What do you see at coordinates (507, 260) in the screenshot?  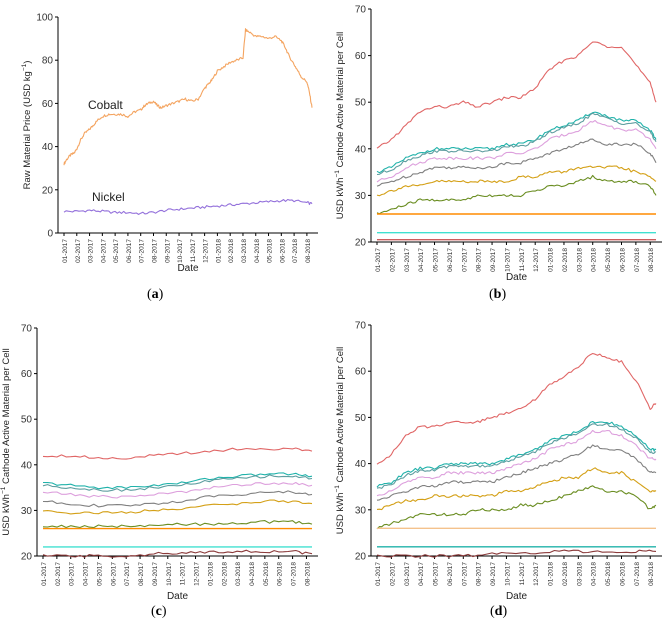 I see `x-tick-label: 10-2017` at bounding box center [507, 260].